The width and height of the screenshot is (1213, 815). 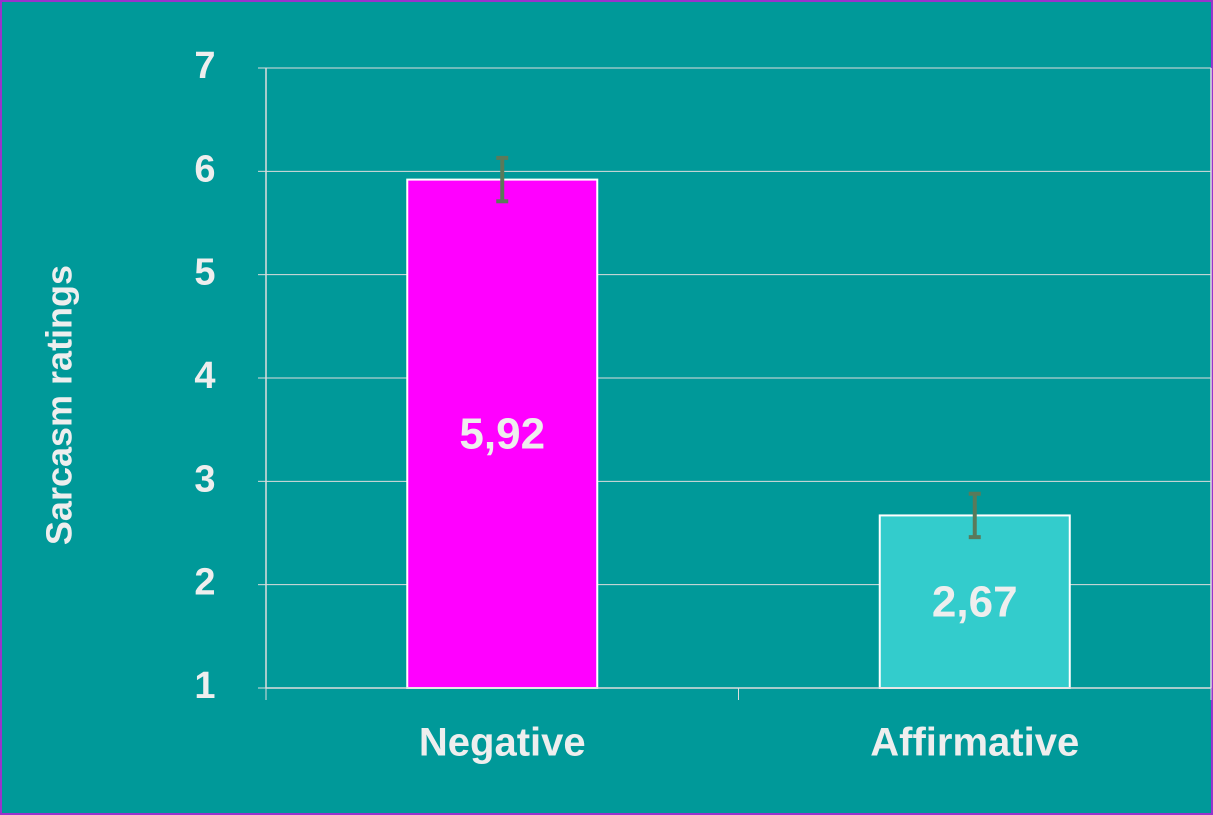 I want to click on y-axis-label: Sarcasm ratings, so click(x=59, y=405).